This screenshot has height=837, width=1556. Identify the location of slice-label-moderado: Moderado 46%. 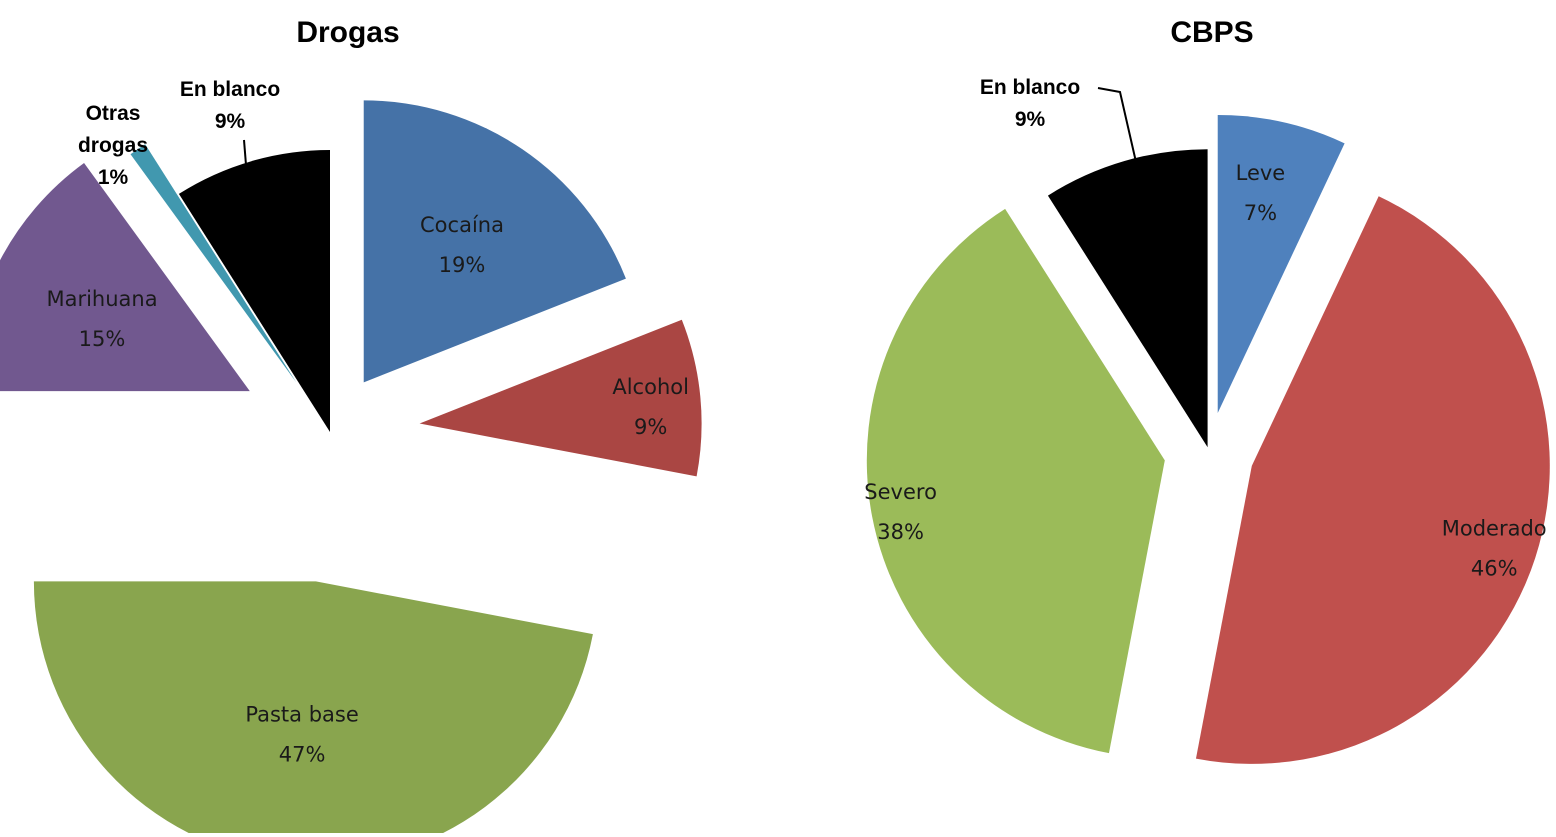
(1494, 548).